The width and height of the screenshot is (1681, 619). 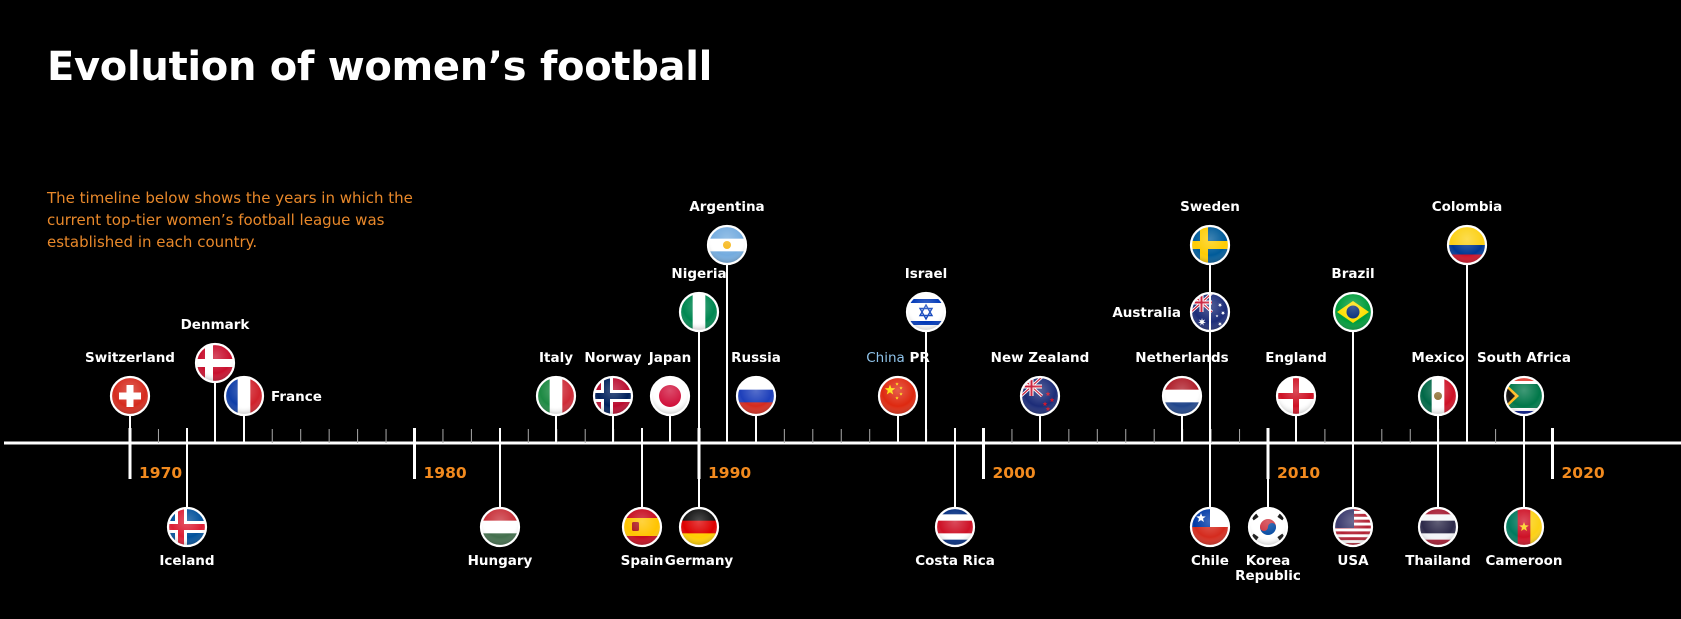 What do you see at coordinates (186, 561) in the screenshot?
I see `country-label: Iceland` at bounding box center [186, 561].